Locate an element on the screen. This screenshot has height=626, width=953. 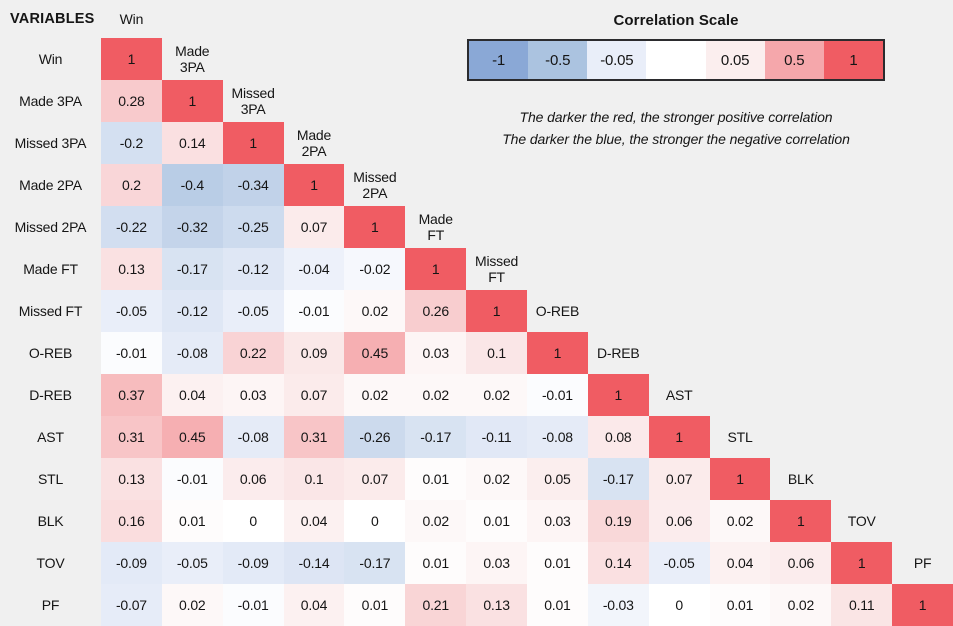
diagonal-variable-label: Missed 2PA is located at coordinates (375, 184).